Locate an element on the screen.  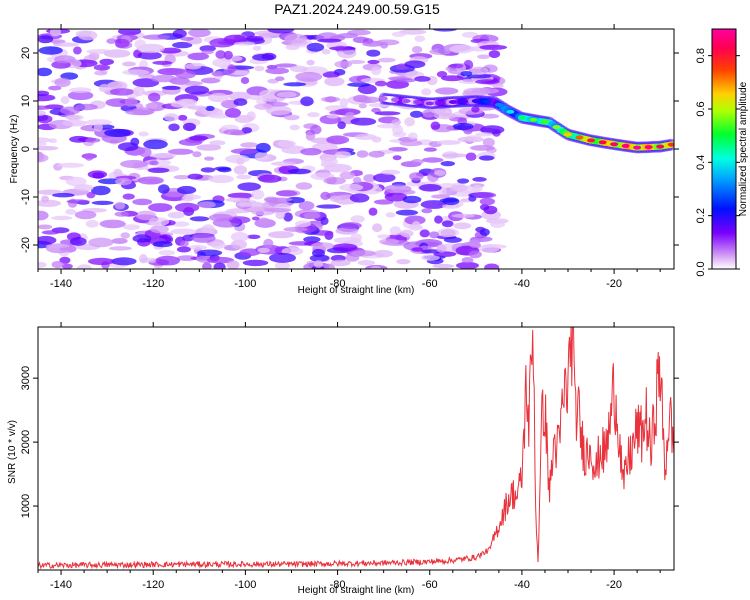
spectrogram-ytick-label: 20 is located at coordinates (26, 53).